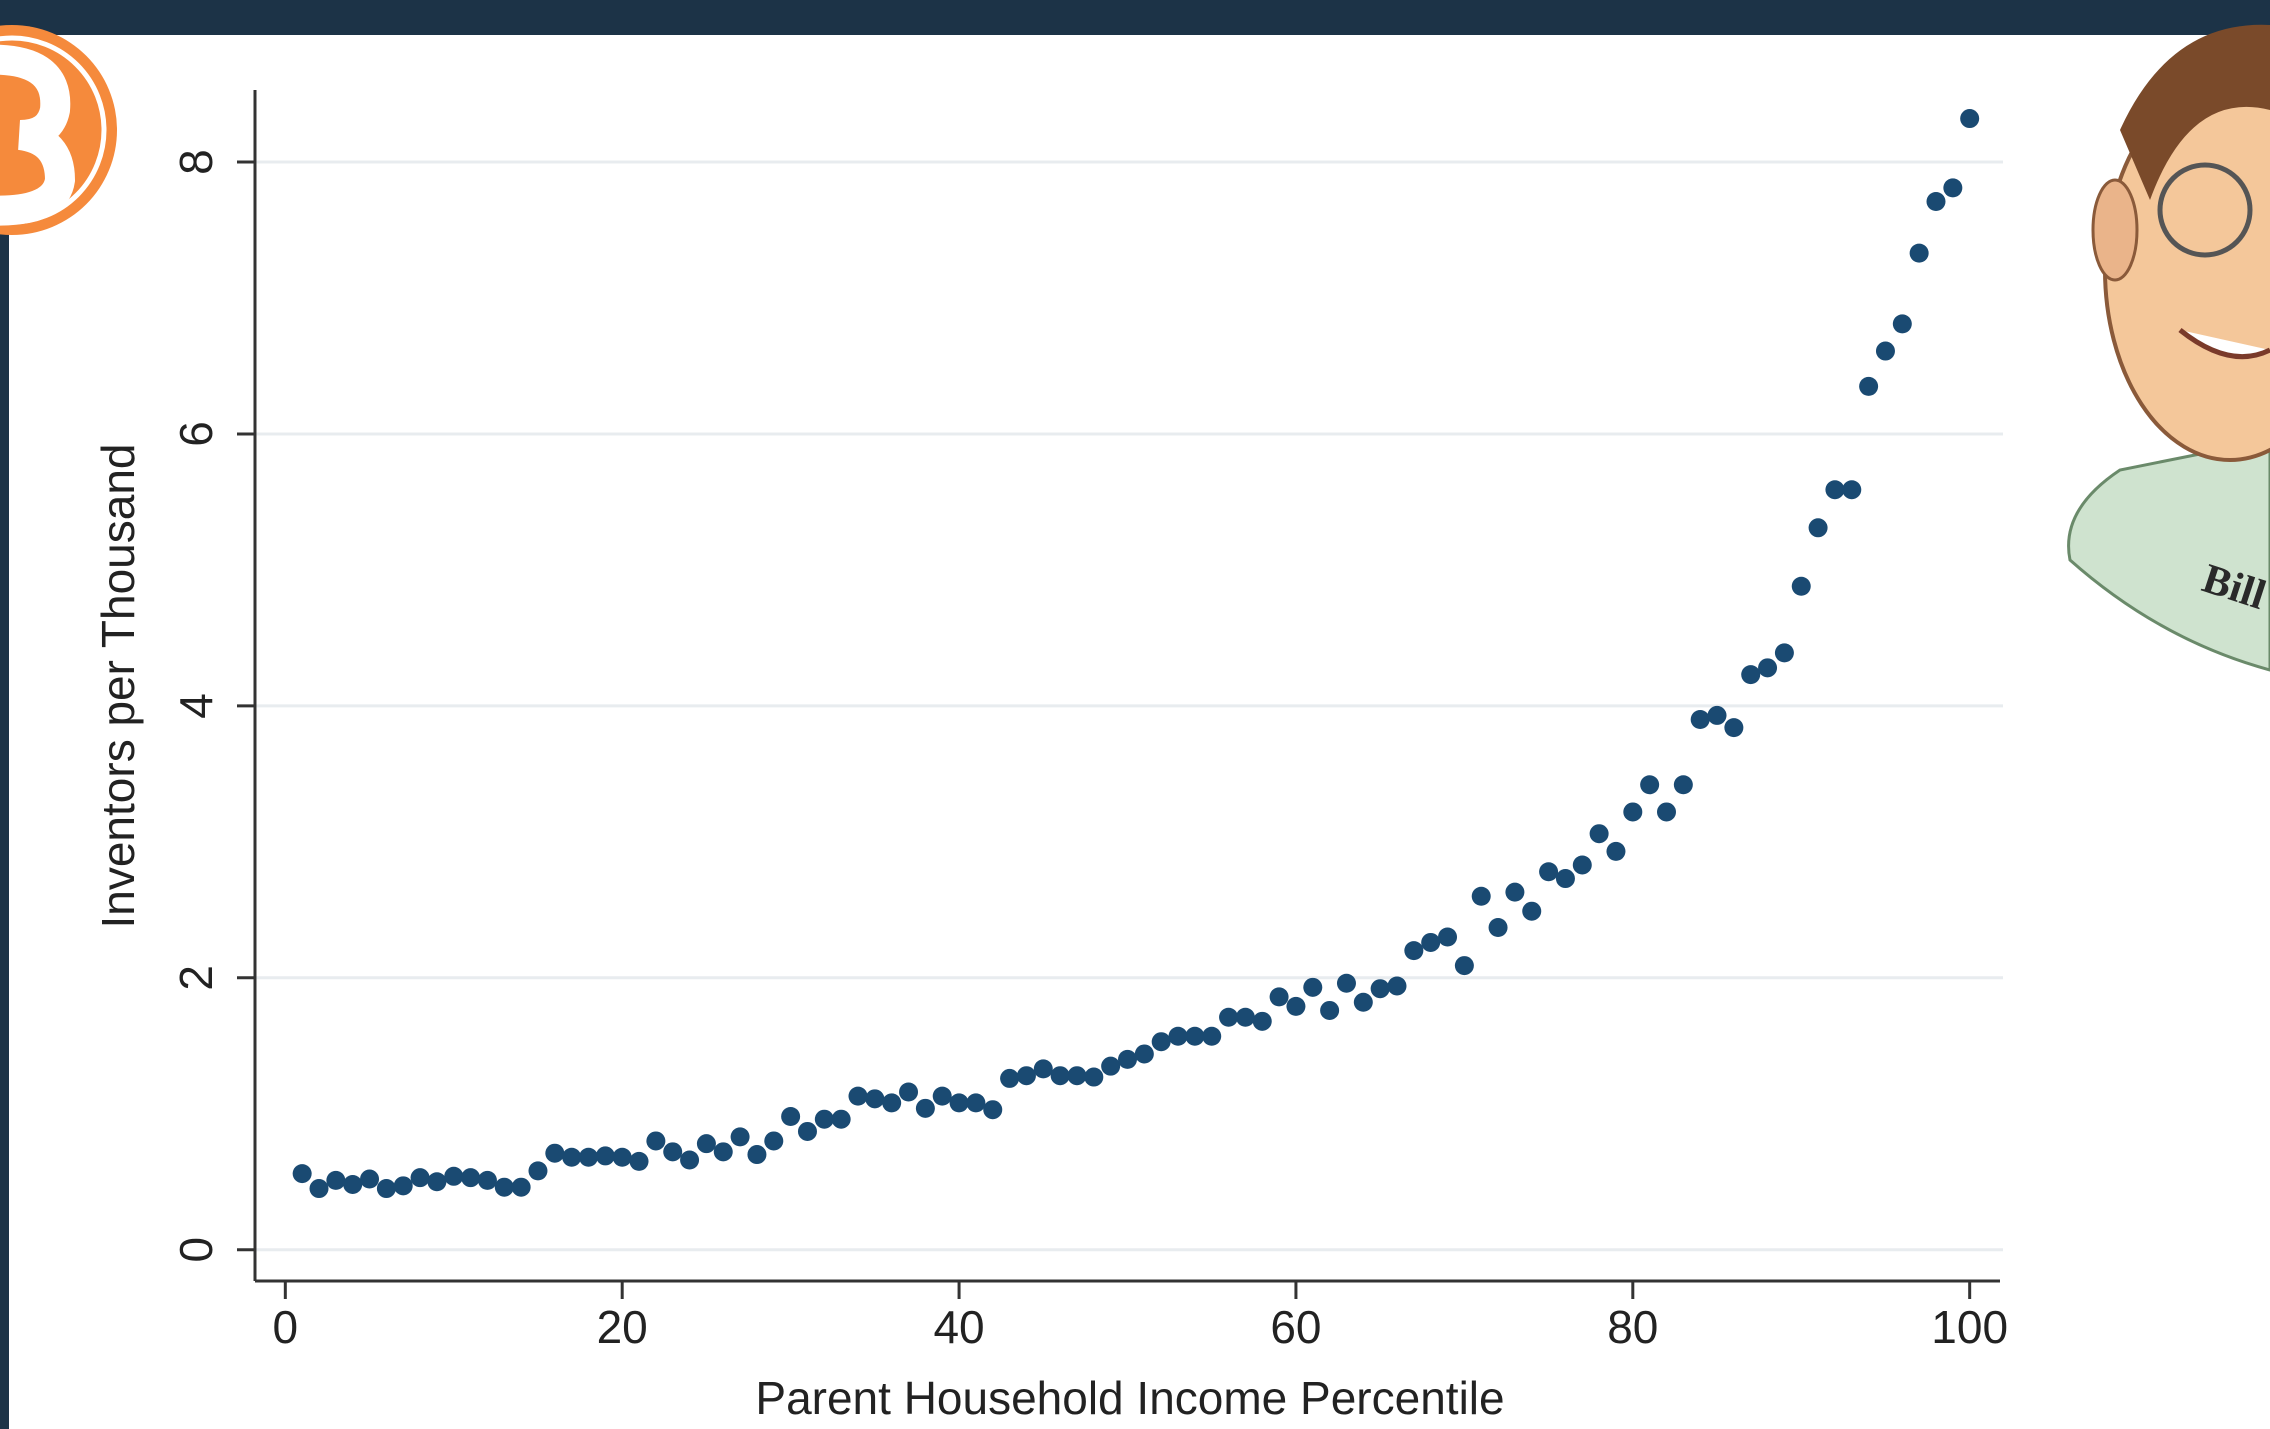 This screenshot has height=1429, width=2270. What do you see at coordinates (58, 130) in the screenshot?
I see `logo` at bounding box center [58, 130].